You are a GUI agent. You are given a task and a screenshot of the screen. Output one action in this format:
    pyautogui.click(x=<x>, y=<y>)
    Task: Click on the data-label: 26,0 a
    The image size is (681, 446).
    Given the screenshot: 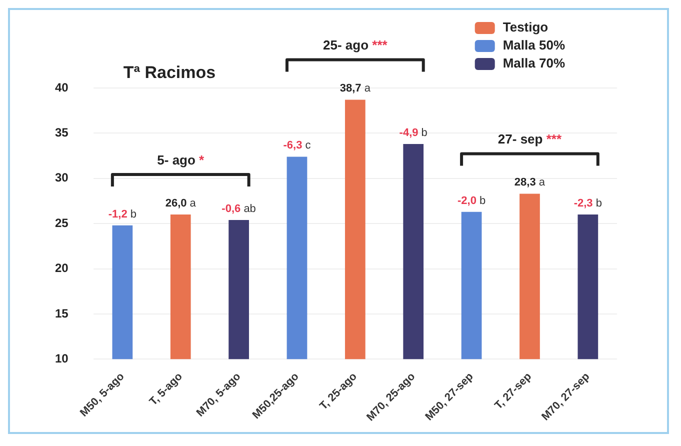 What is the action you would take?
    pyautogui.click(x=181, y=204)
    